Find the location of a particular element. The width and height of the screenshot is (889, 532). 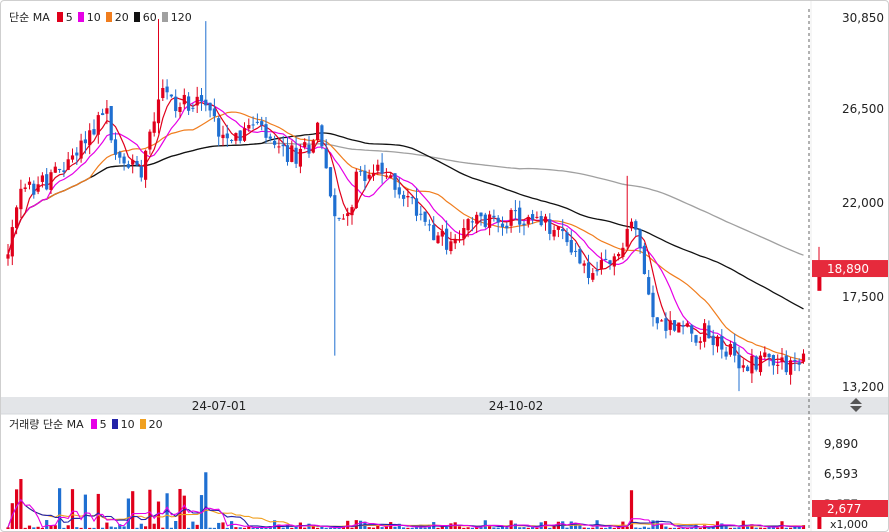

pane-collapse-down-icon is located at coordinates (856, 409).